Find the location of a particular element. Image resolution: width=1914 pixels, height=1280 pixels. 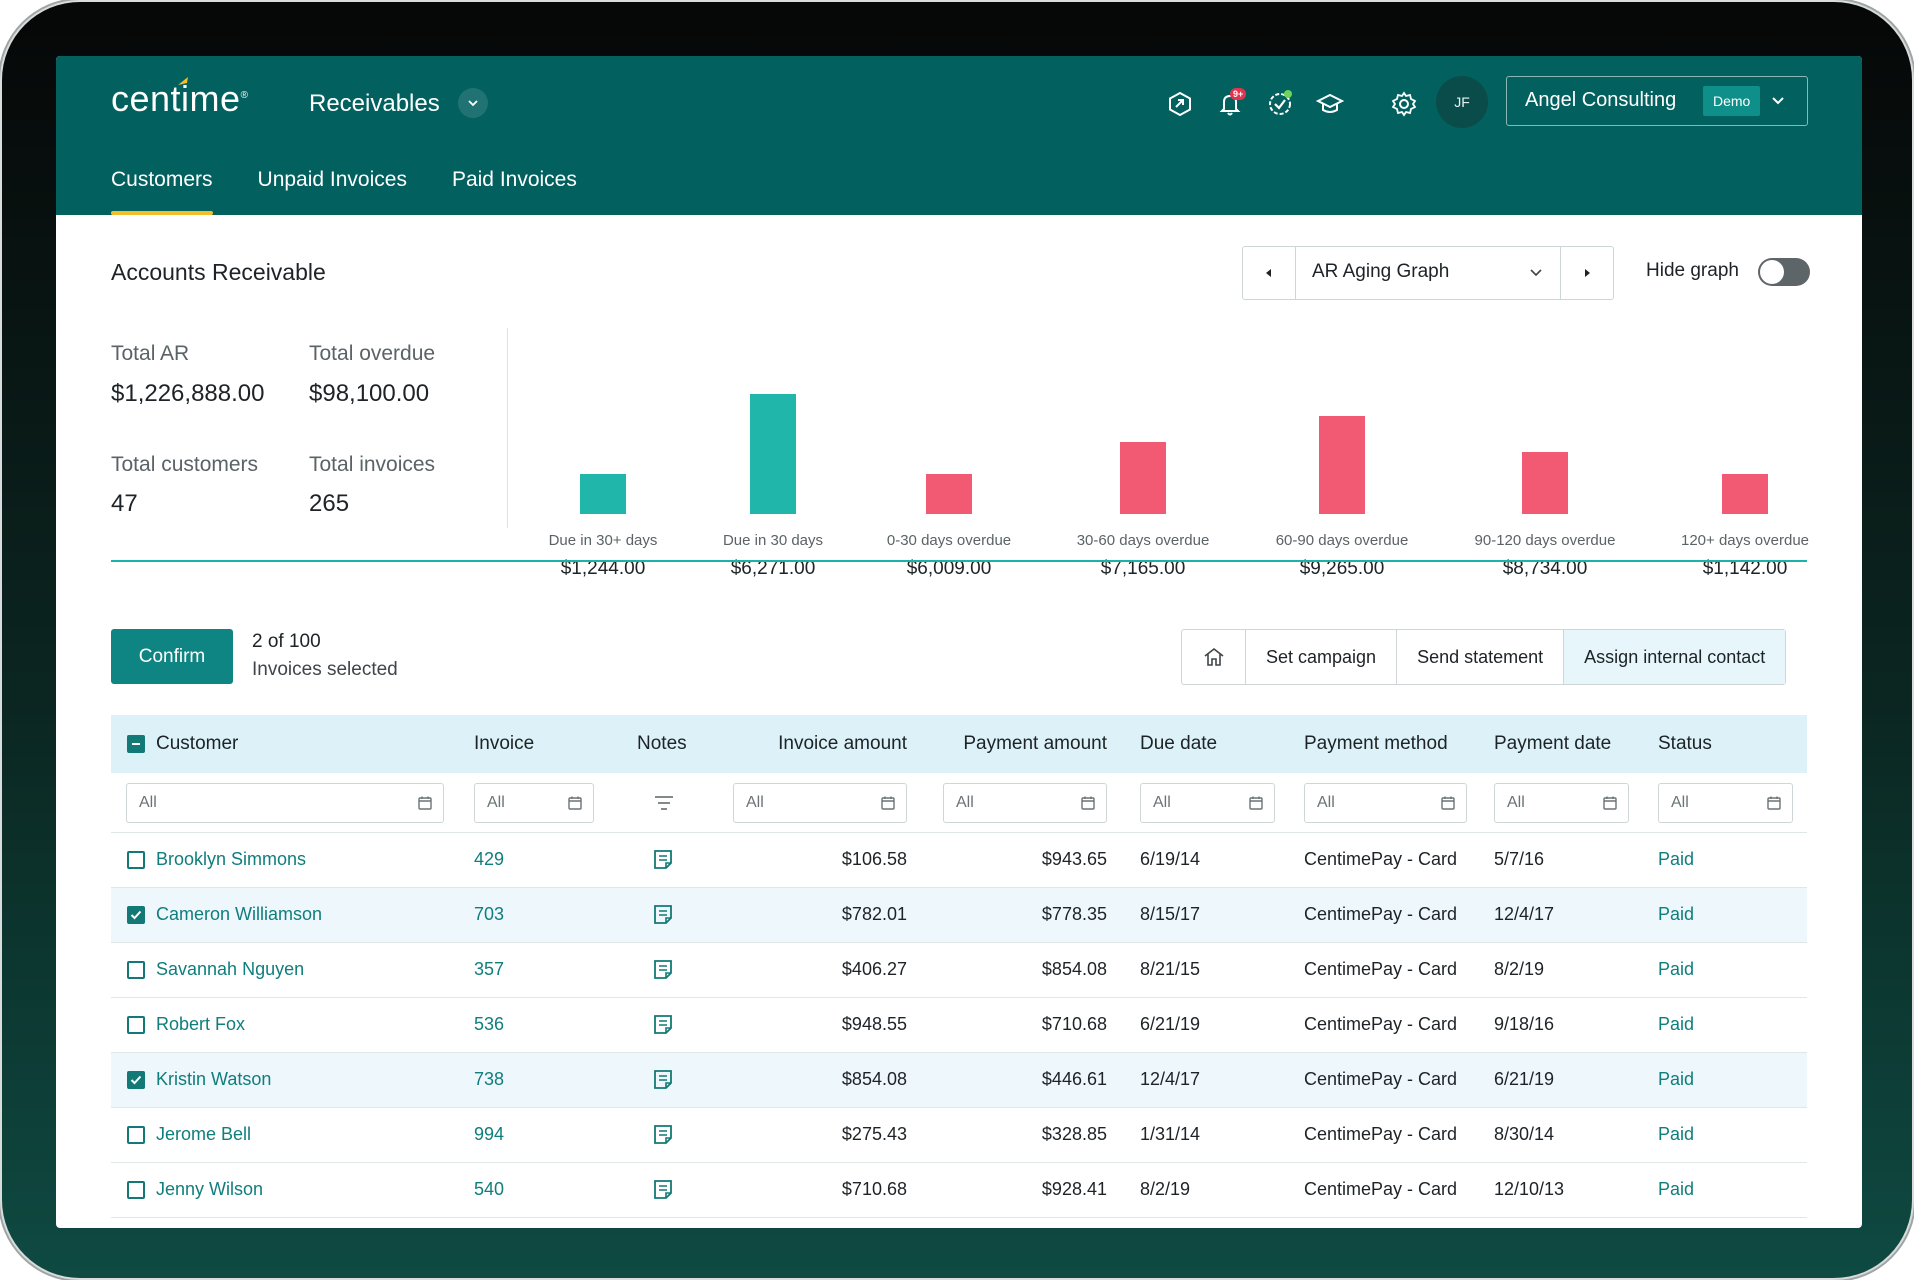

filter-value: All is located at coordinates (148, 802).